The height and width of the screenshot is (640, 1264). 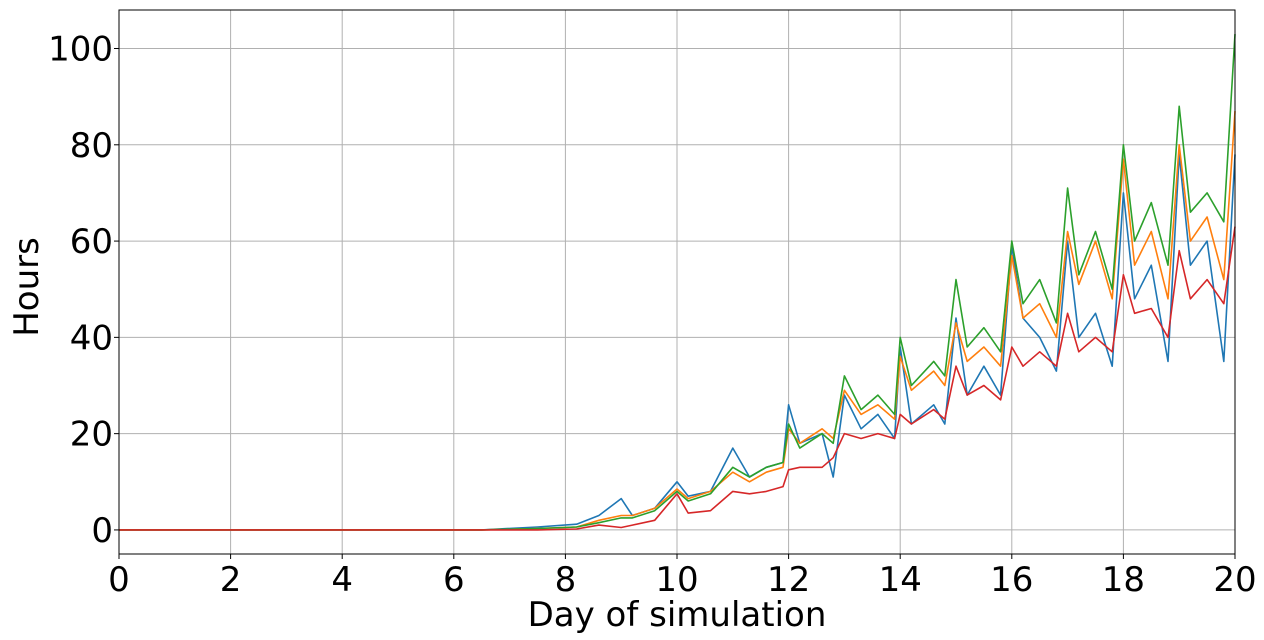 What do you see at coordinates (80, 50) in the screenshot?
I see `y-tick-label: 100` at bounding box center [80, 50].